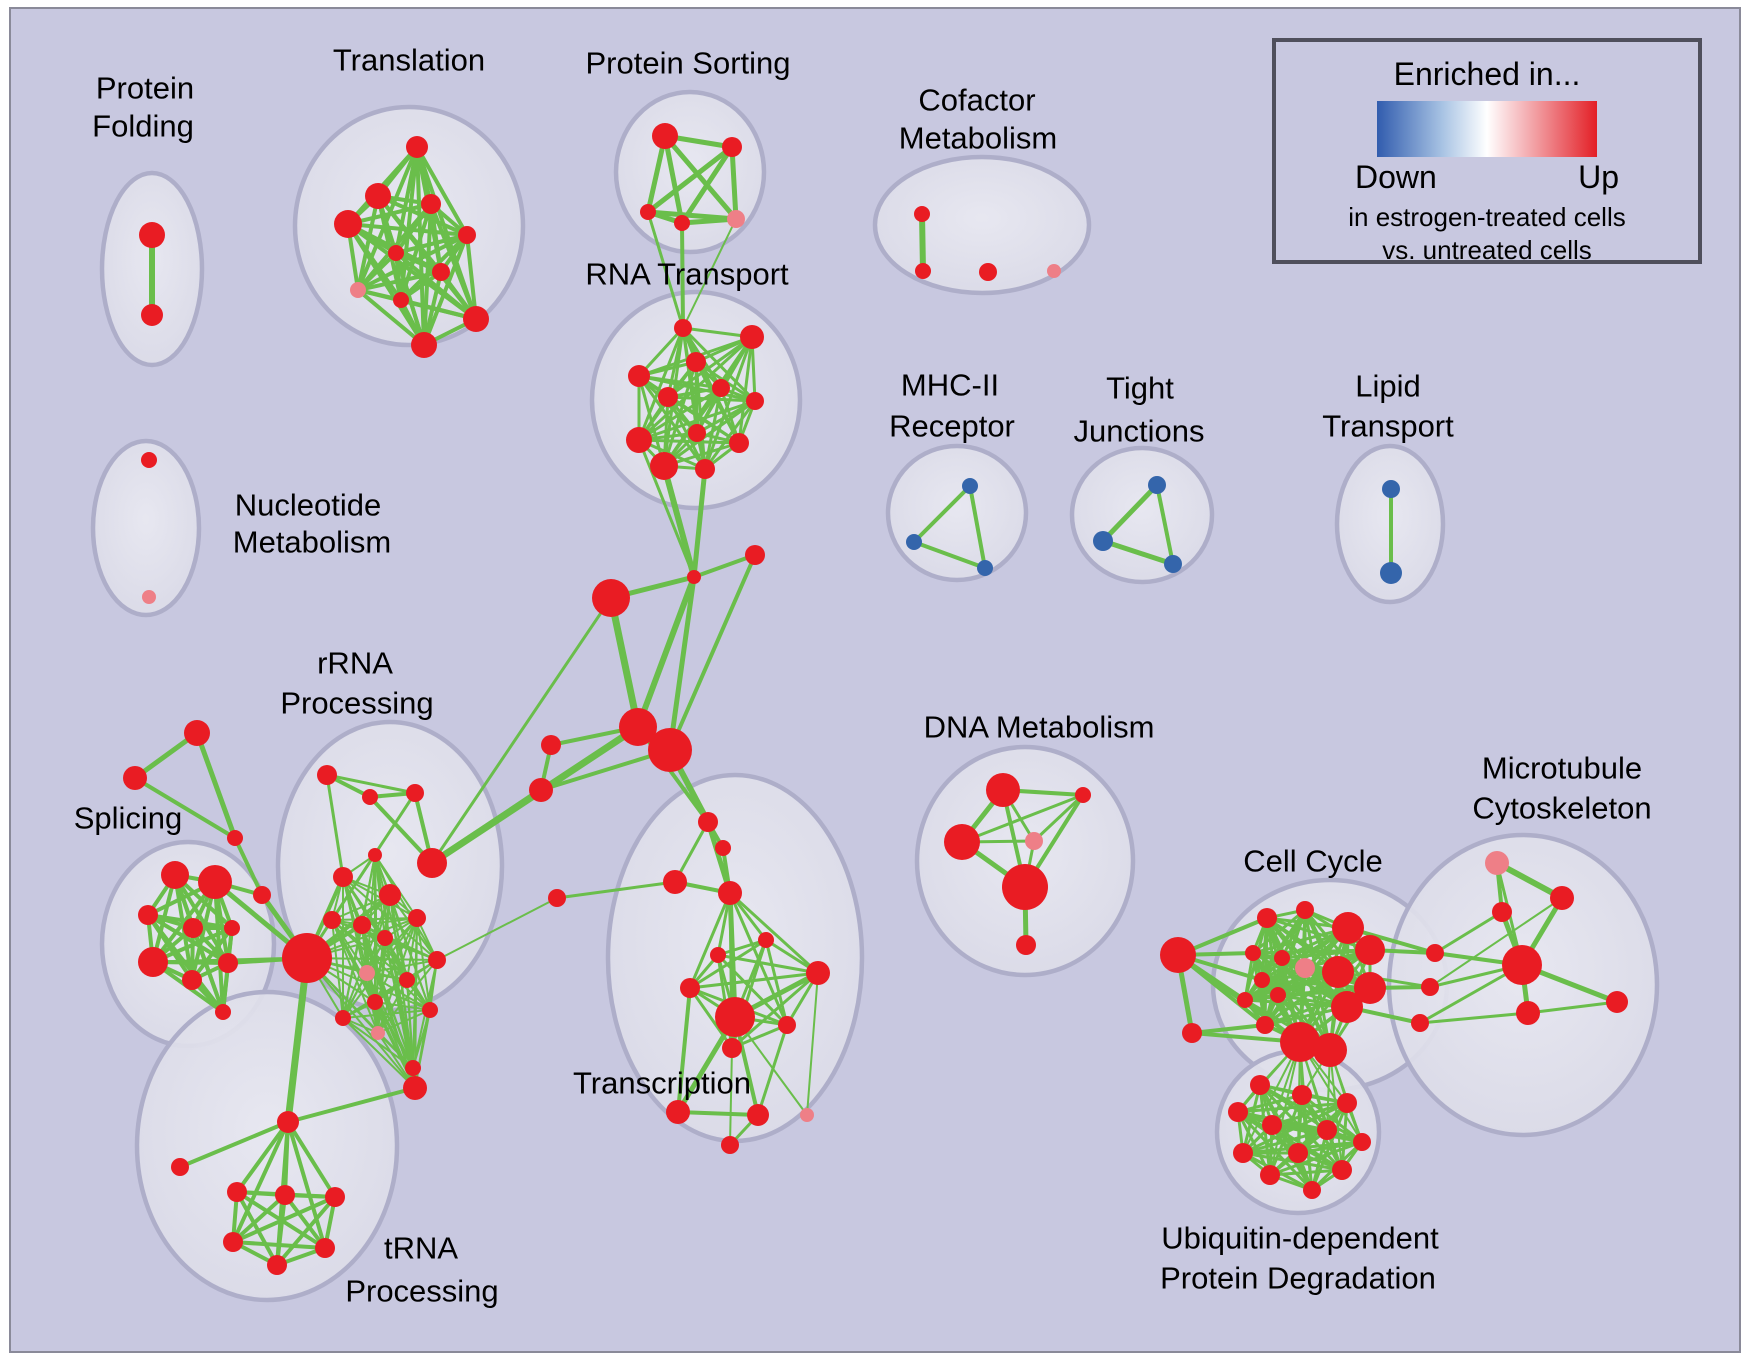 This screenshot has width=1750, height=1360. Describe the element at coordinates (1327, 1130) in the screenshot. I see `node-ub6` at that location.